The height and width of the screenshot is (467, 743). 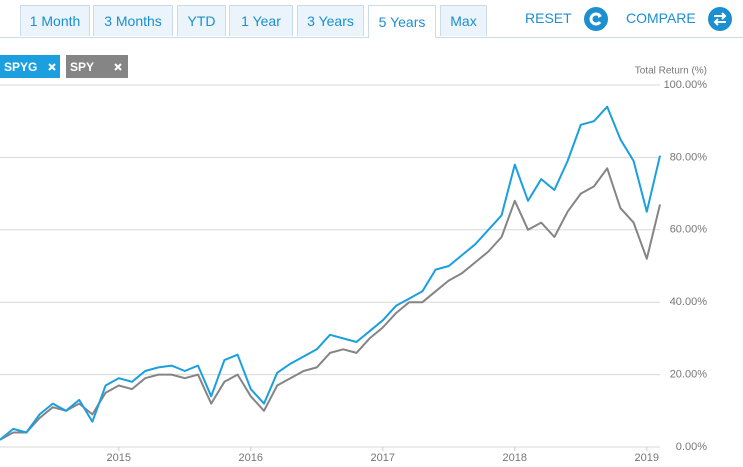 I want to click on series-chip: SPYG, so click(x=30, y=66).